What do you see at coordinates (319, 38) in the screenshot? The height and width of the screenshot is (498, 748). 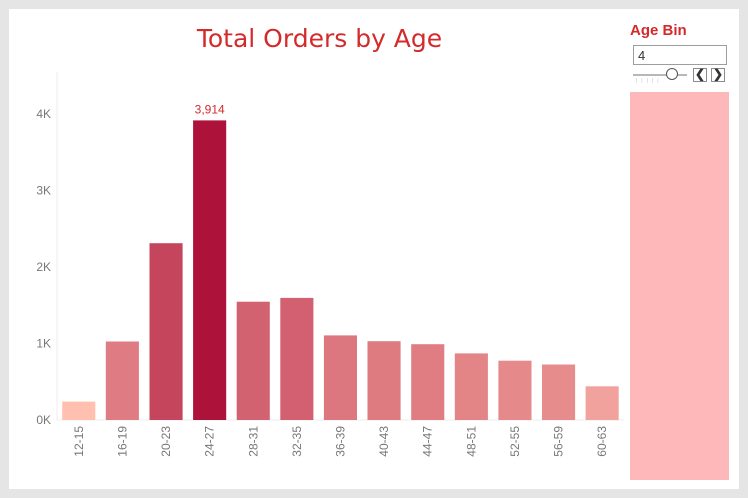 I see `chart-title: Total Orders by Age` at bounding box center [319, 38].